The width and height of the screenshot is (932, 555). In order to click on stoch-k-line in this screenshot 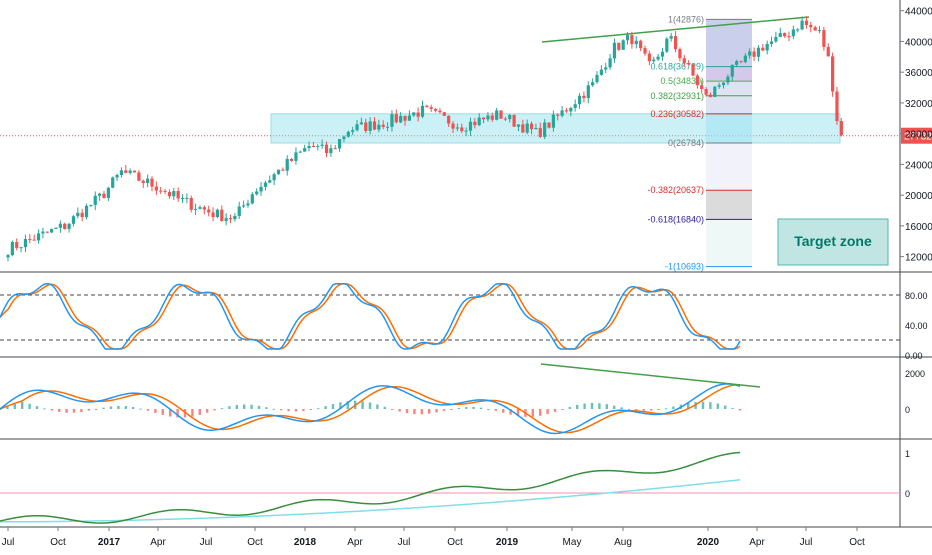, I will do `click(370, 316)`.